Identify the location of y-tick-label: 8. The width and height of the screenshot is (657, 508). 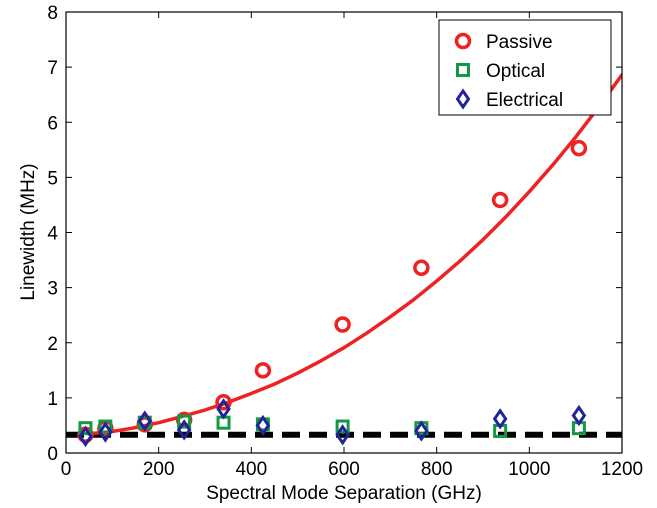
(52, 13).